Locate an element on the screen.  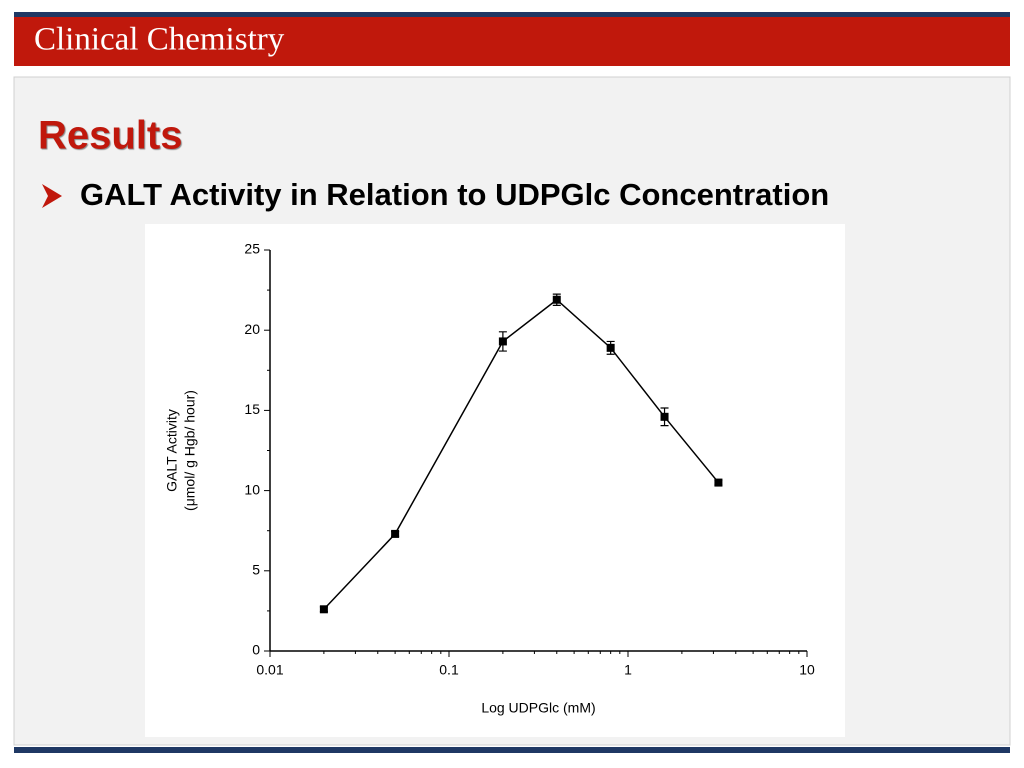
y-tick-label: 25 is located at coordinates (252, 249).